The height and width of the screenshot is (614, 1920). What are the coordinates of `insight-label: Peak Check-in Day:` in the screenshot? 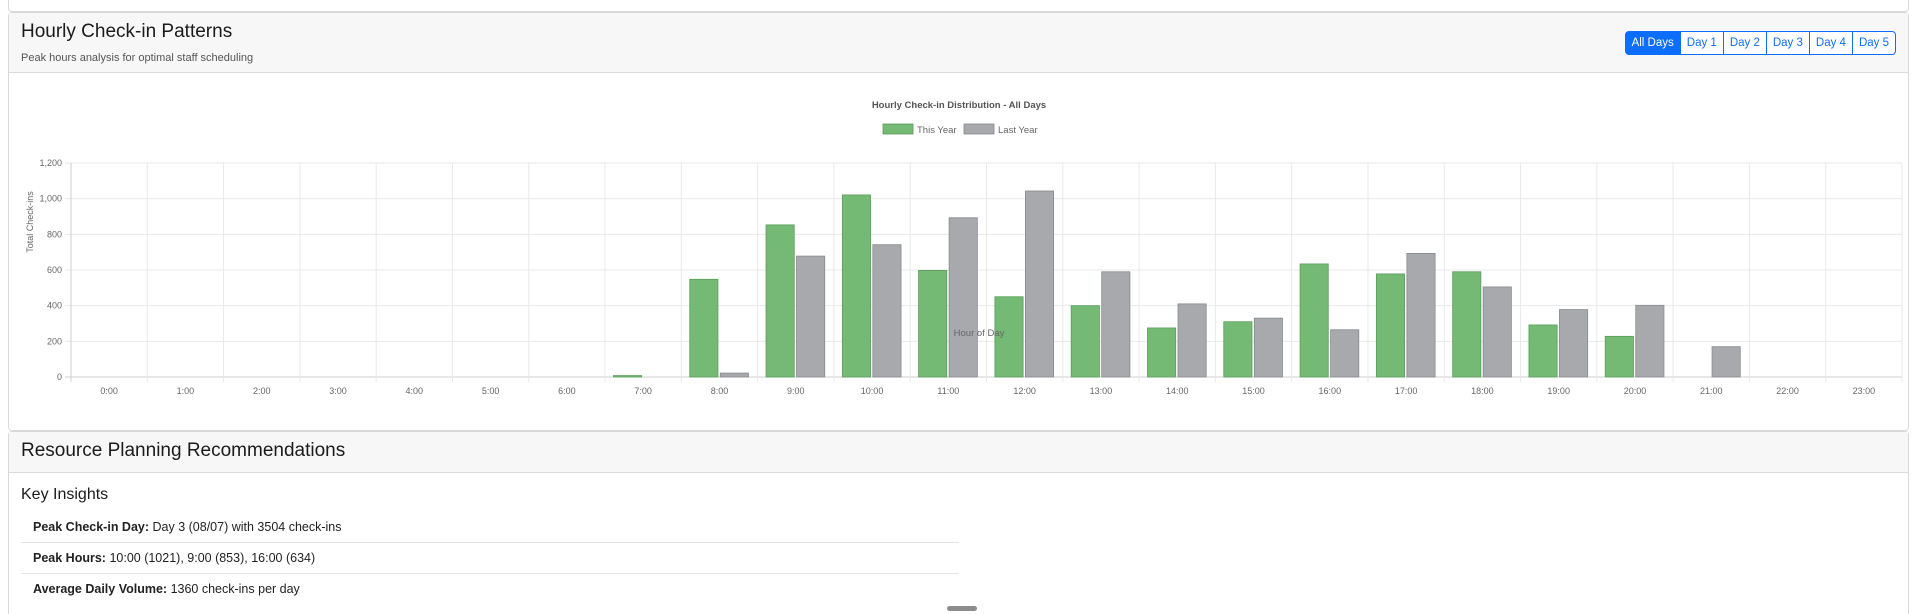 It's located at (91, 527).